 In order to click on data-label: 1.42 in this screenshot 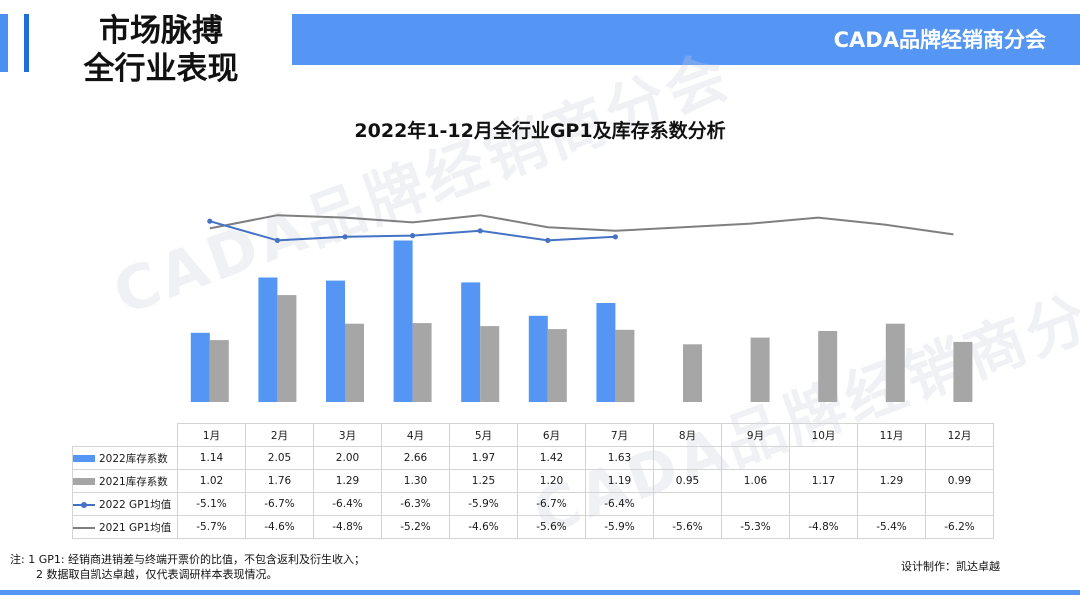, I will do `click(551, 458)`.